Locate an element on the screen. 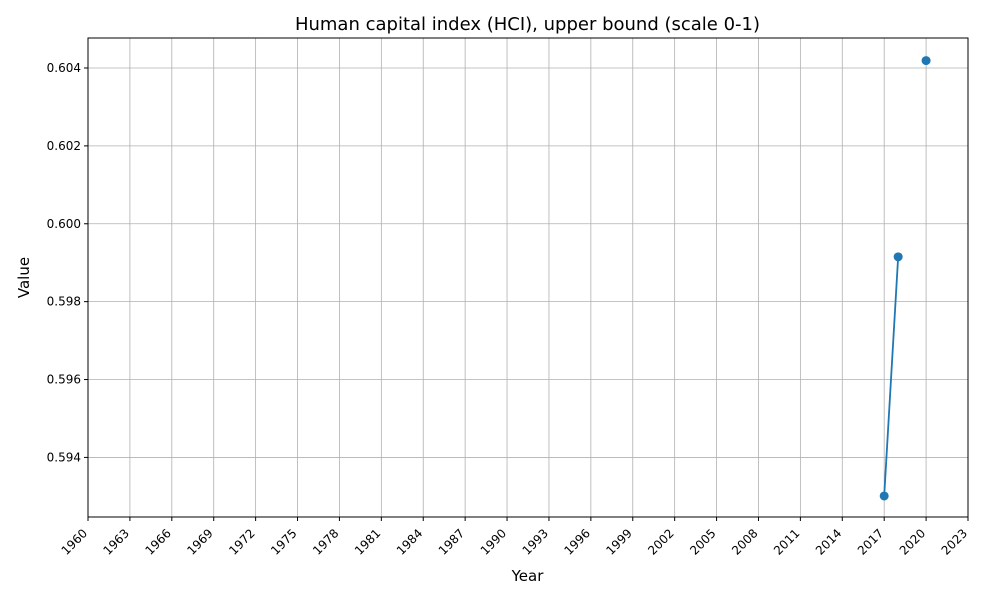 This screenshot has width=1000, height=600. series-layer is located at coordinates (905, 278).